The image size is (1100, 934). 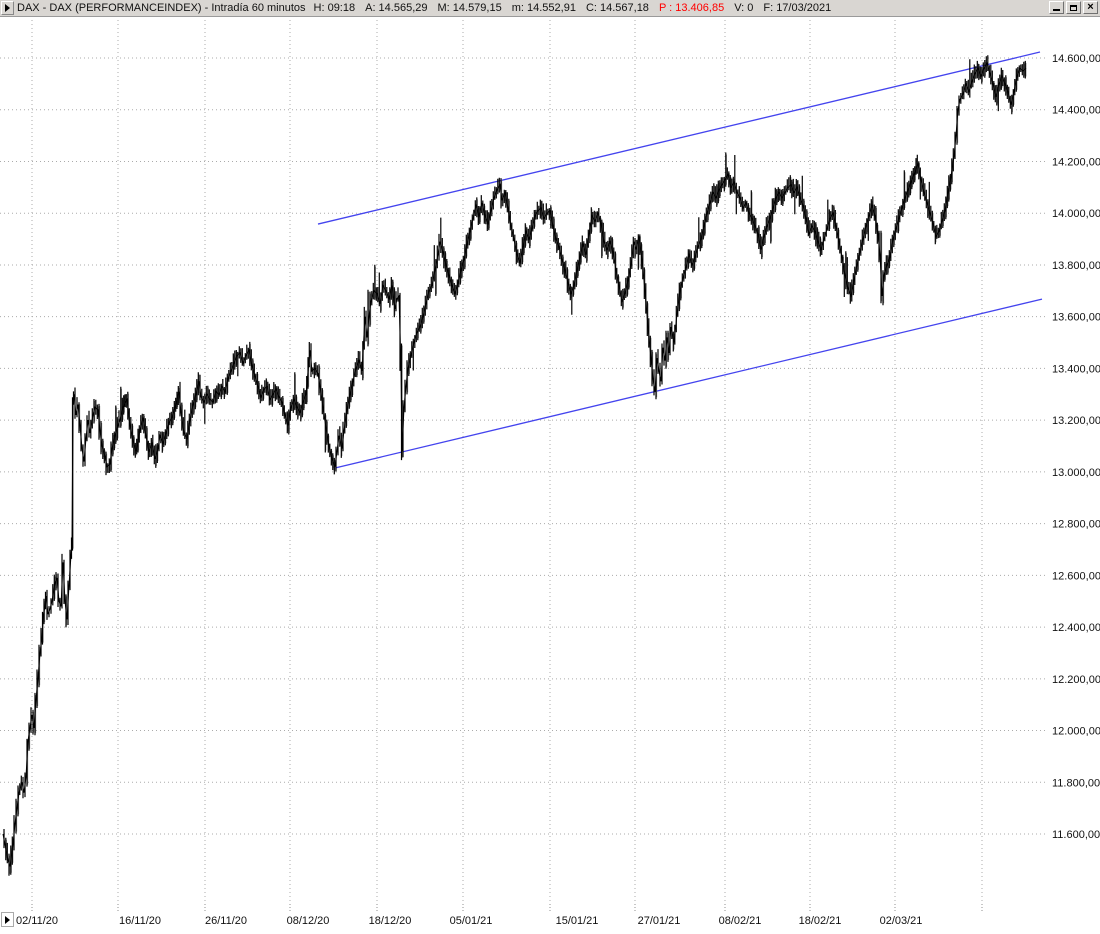 I want to click on bottom-axis-menu-button, so click(x=7, y=919).